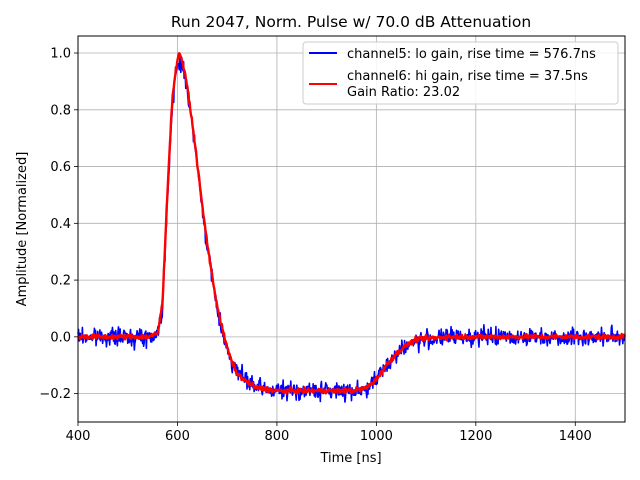 The width and height of the screenshot is (640, 480). I want to click on legend-box, so click(460, 73).